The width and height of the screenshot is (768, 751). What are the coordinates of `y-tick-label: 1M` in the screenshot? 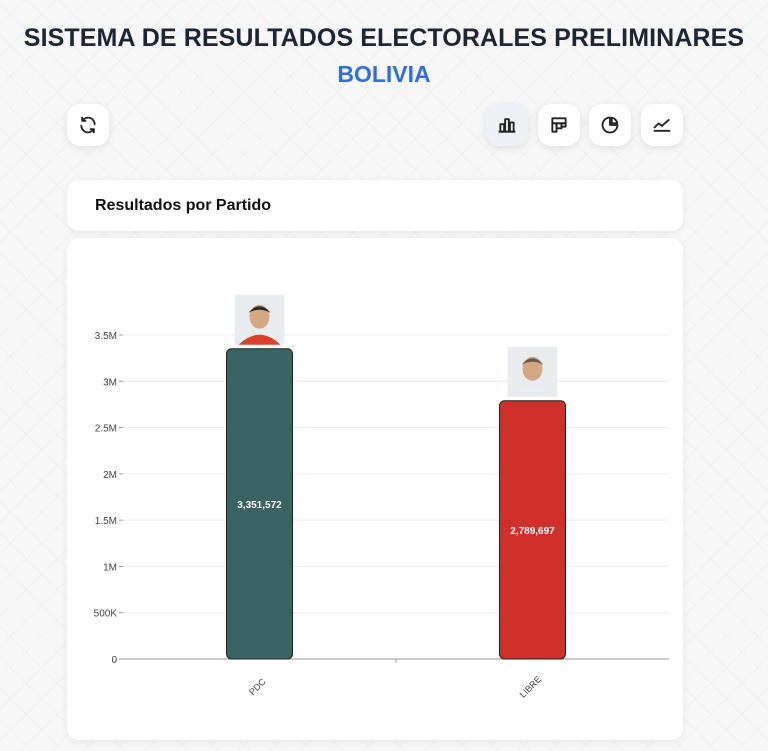 It's located at (110, 567).